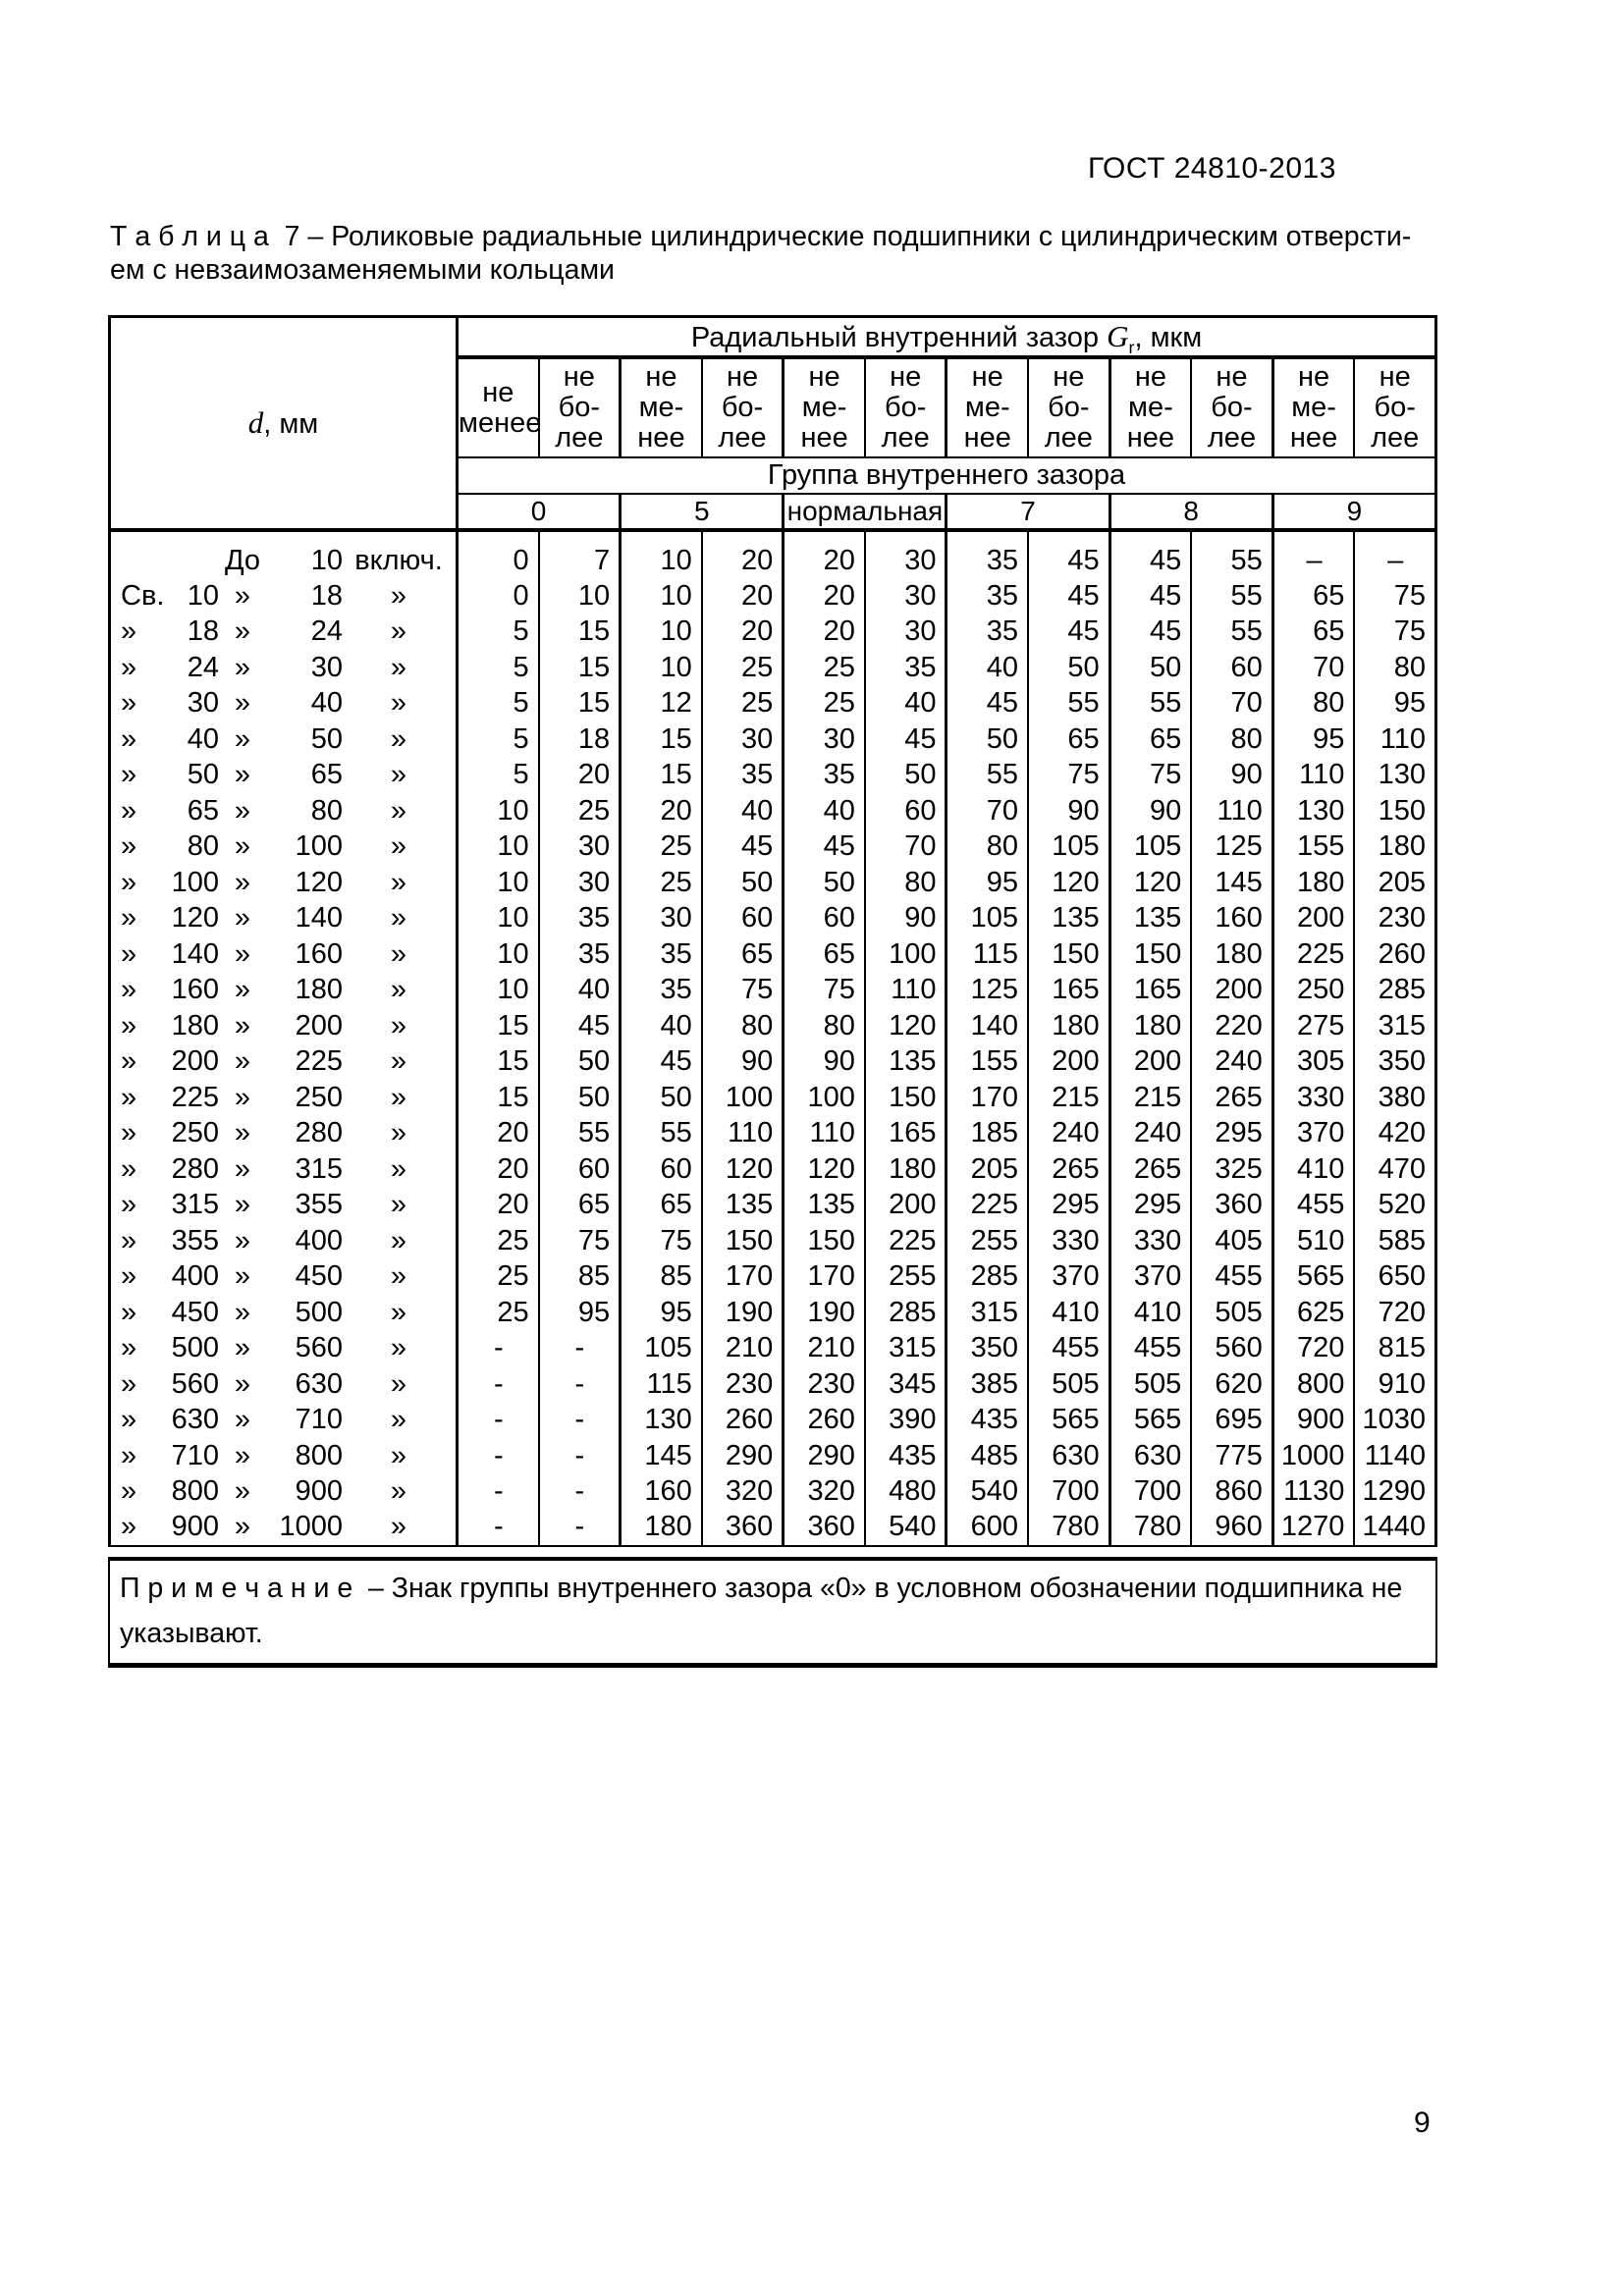 This screenshot has width=1623, height=2296. I want to click on value-cell: 255, so click(905, 1276).